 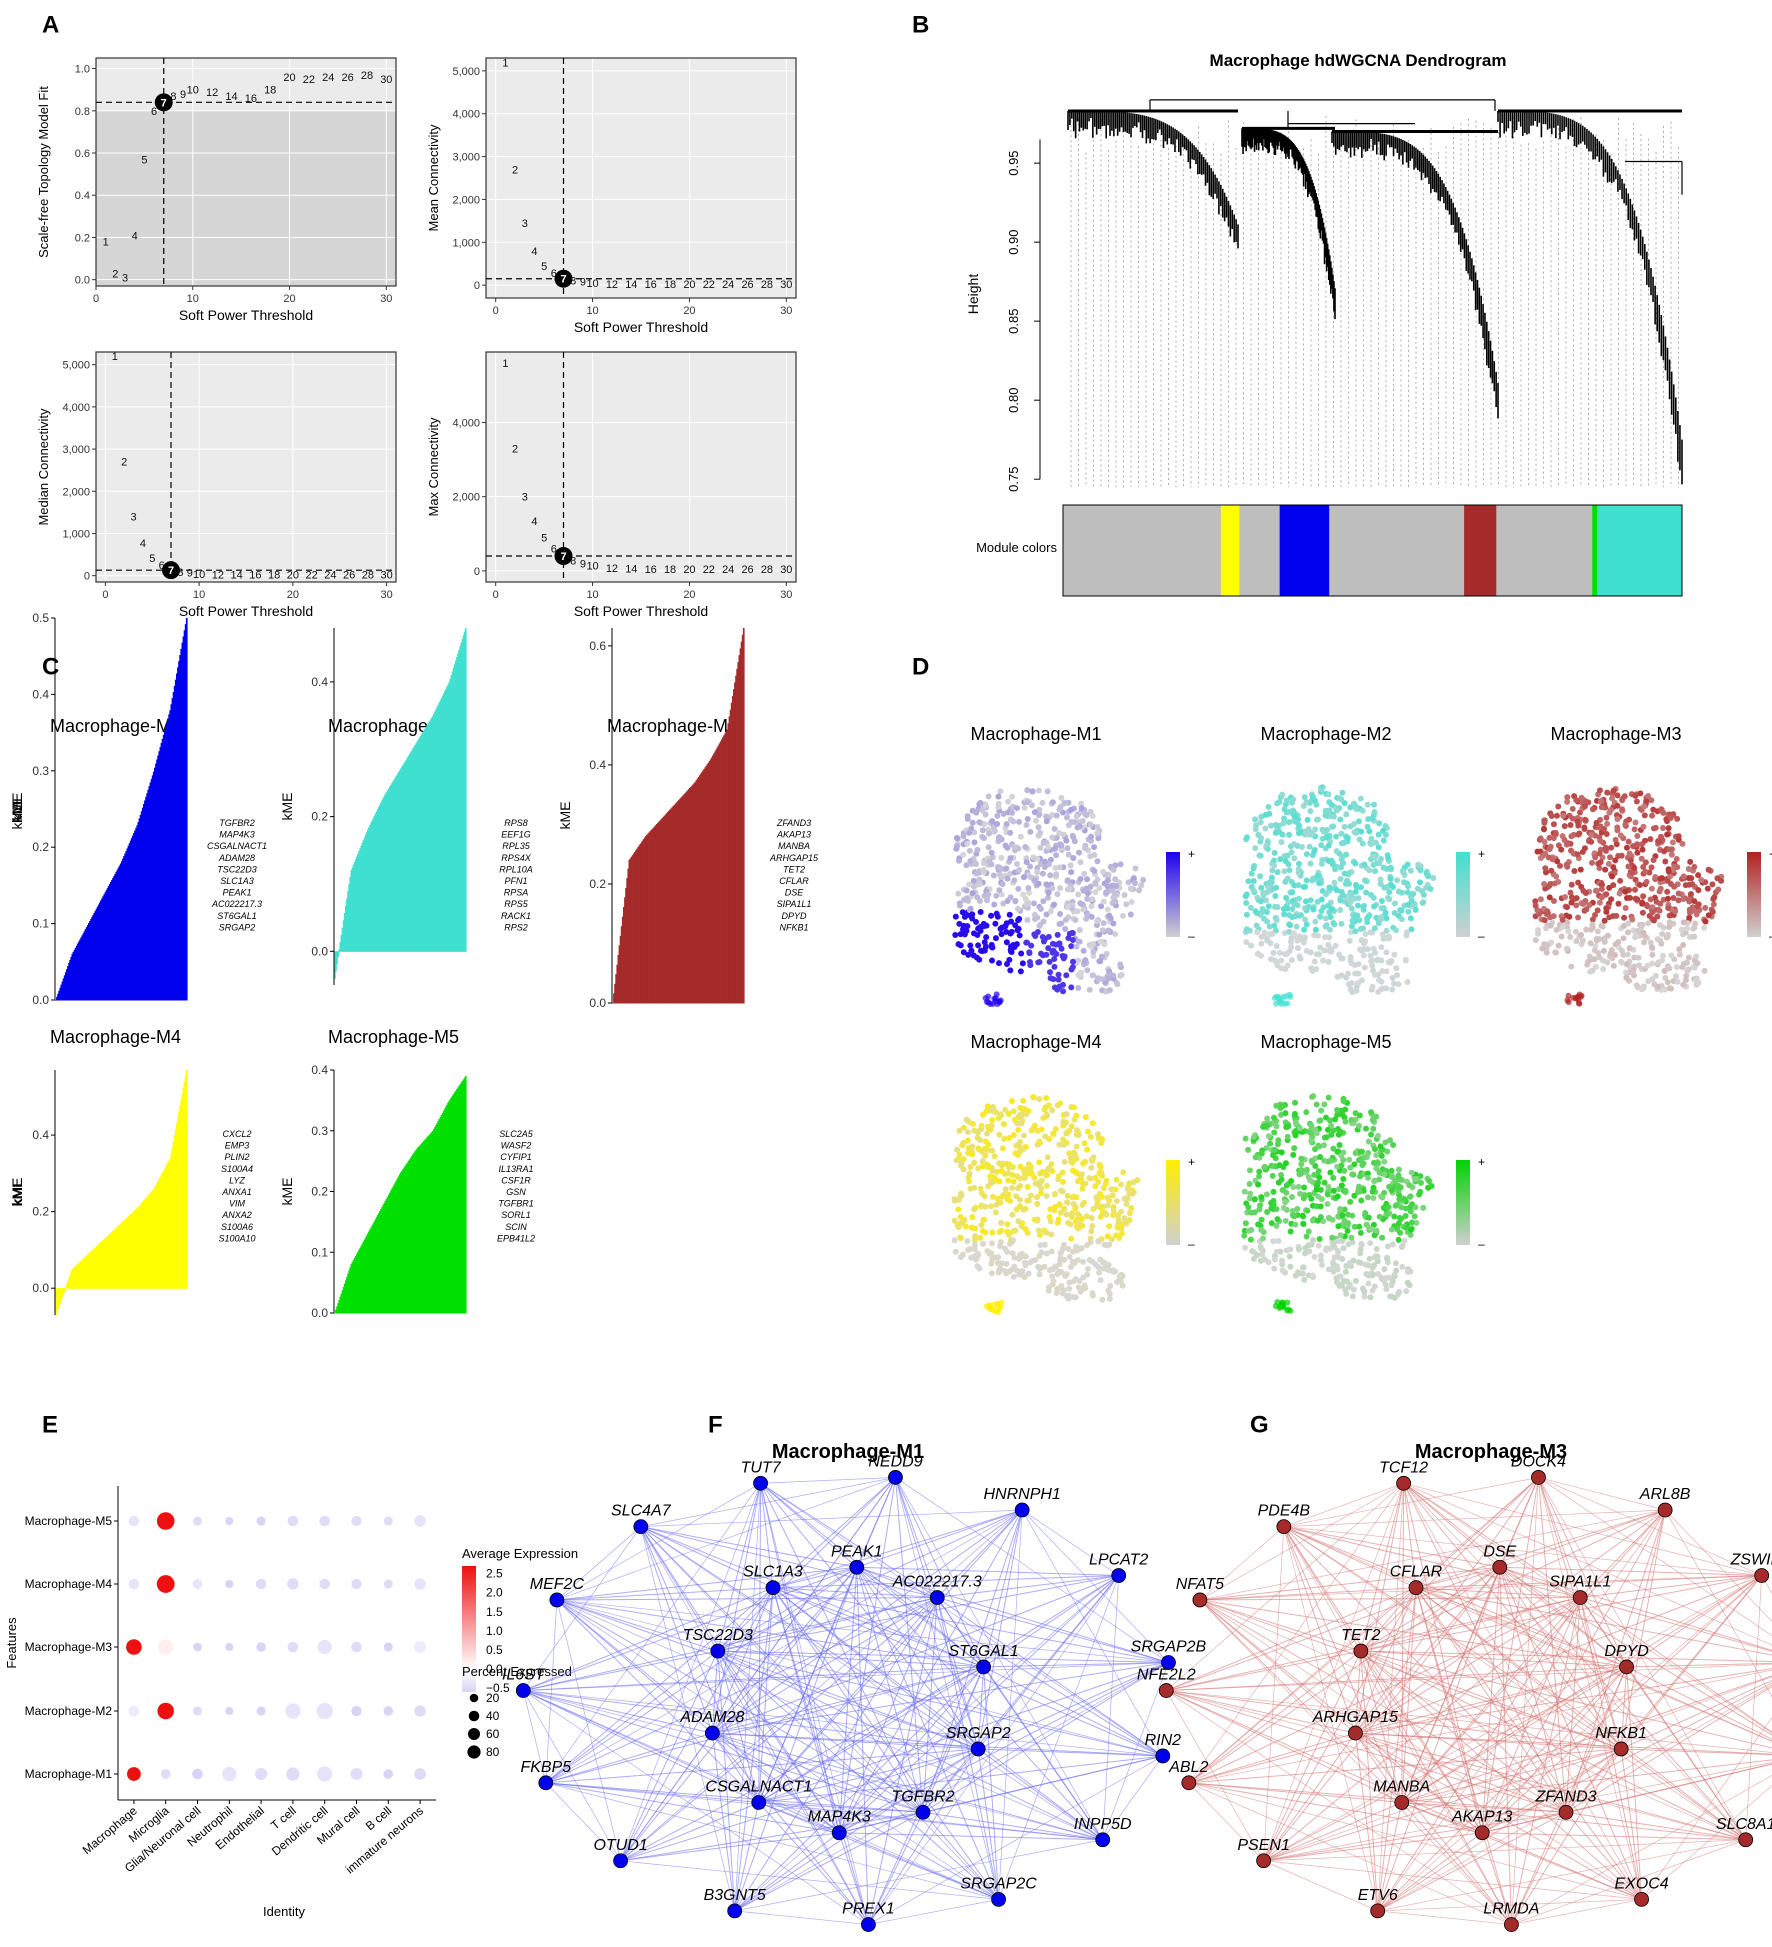 What do you see at coordinates (349, 575) in the screenshot?
I see `power-label: 26` at bounding box center [349, 575].